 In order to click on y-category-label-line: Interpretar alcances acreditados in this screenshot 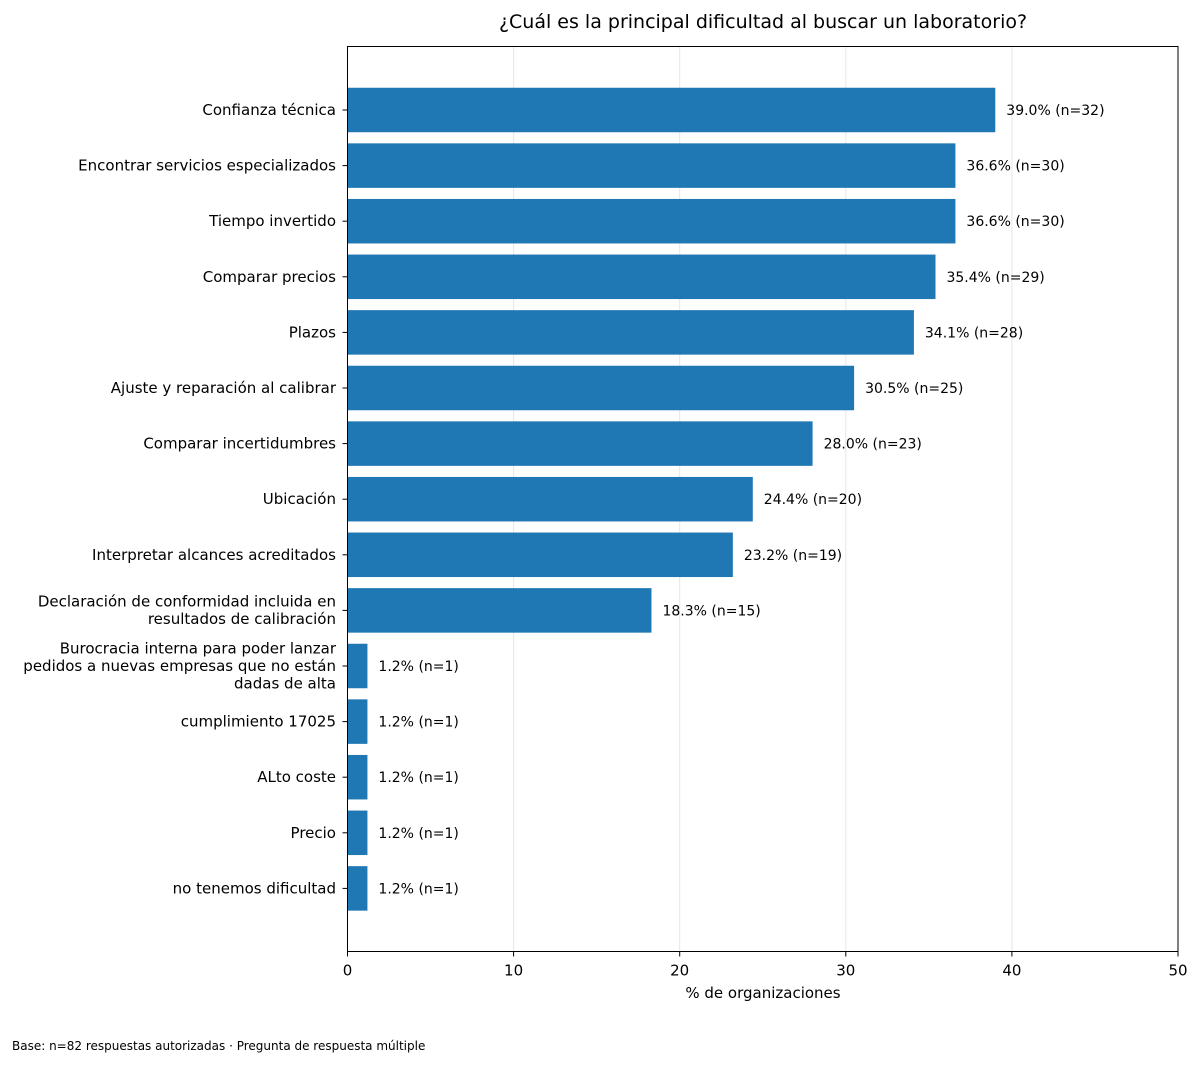, I will do `click(214, 555)`.